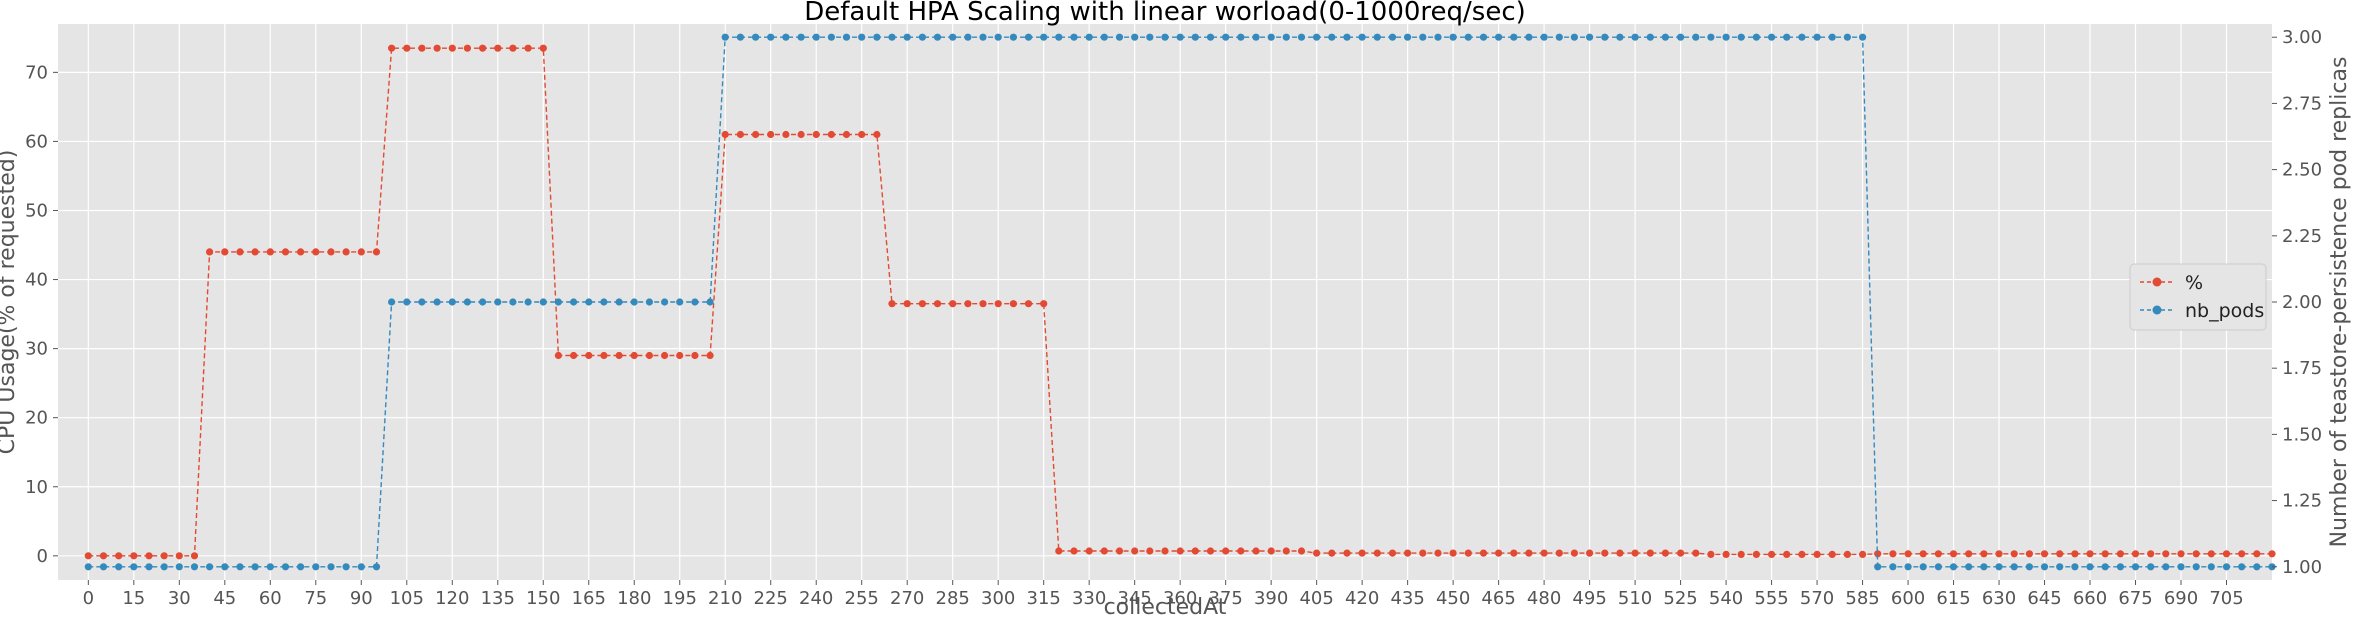 The height and width of the screenshot is (622, 2356). What do you see at coordinates (133, 598) in the screenshot?
I see `x-tick-label: 15` at bounding box center [133, 598].